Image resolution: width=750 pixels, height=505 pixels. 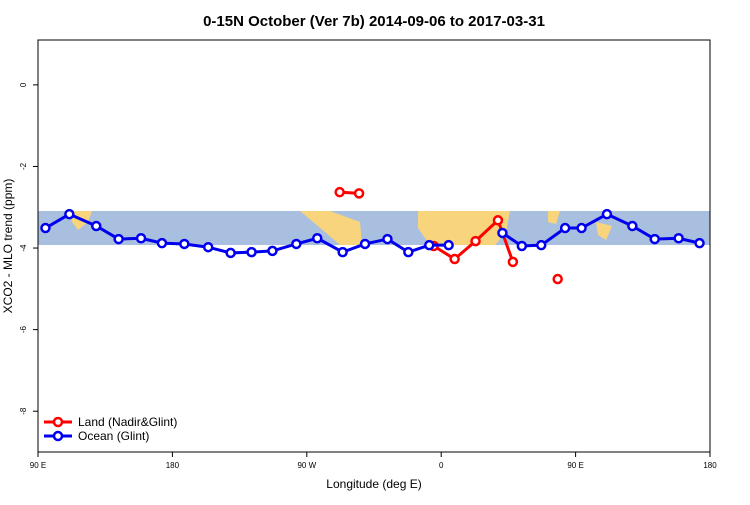 I want to click on y-tick-label: 0, so click(x=23, y=84).